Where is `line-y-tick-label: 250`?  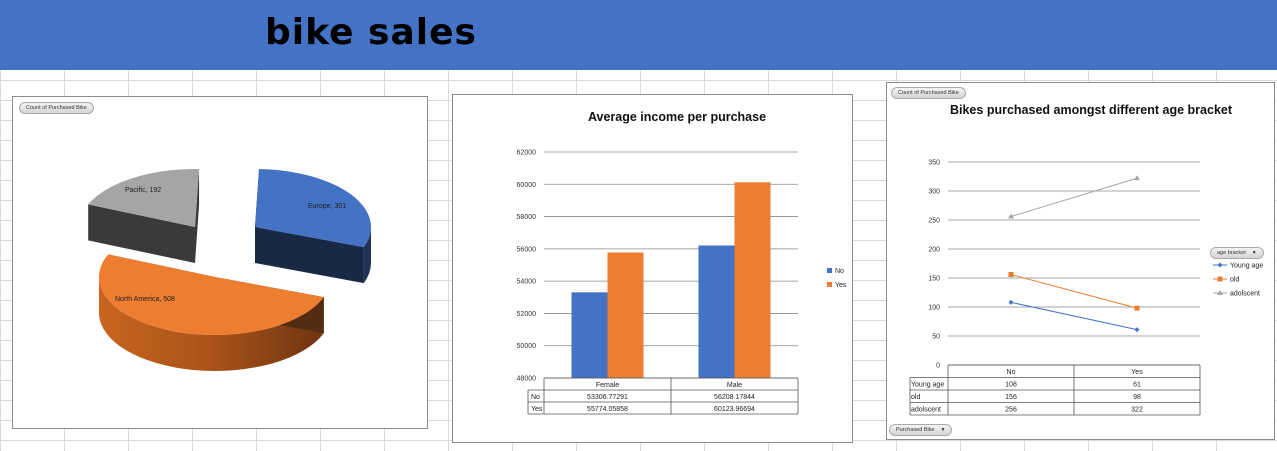
line-y-tick-label: 250 is located at coordinates (934, 221).